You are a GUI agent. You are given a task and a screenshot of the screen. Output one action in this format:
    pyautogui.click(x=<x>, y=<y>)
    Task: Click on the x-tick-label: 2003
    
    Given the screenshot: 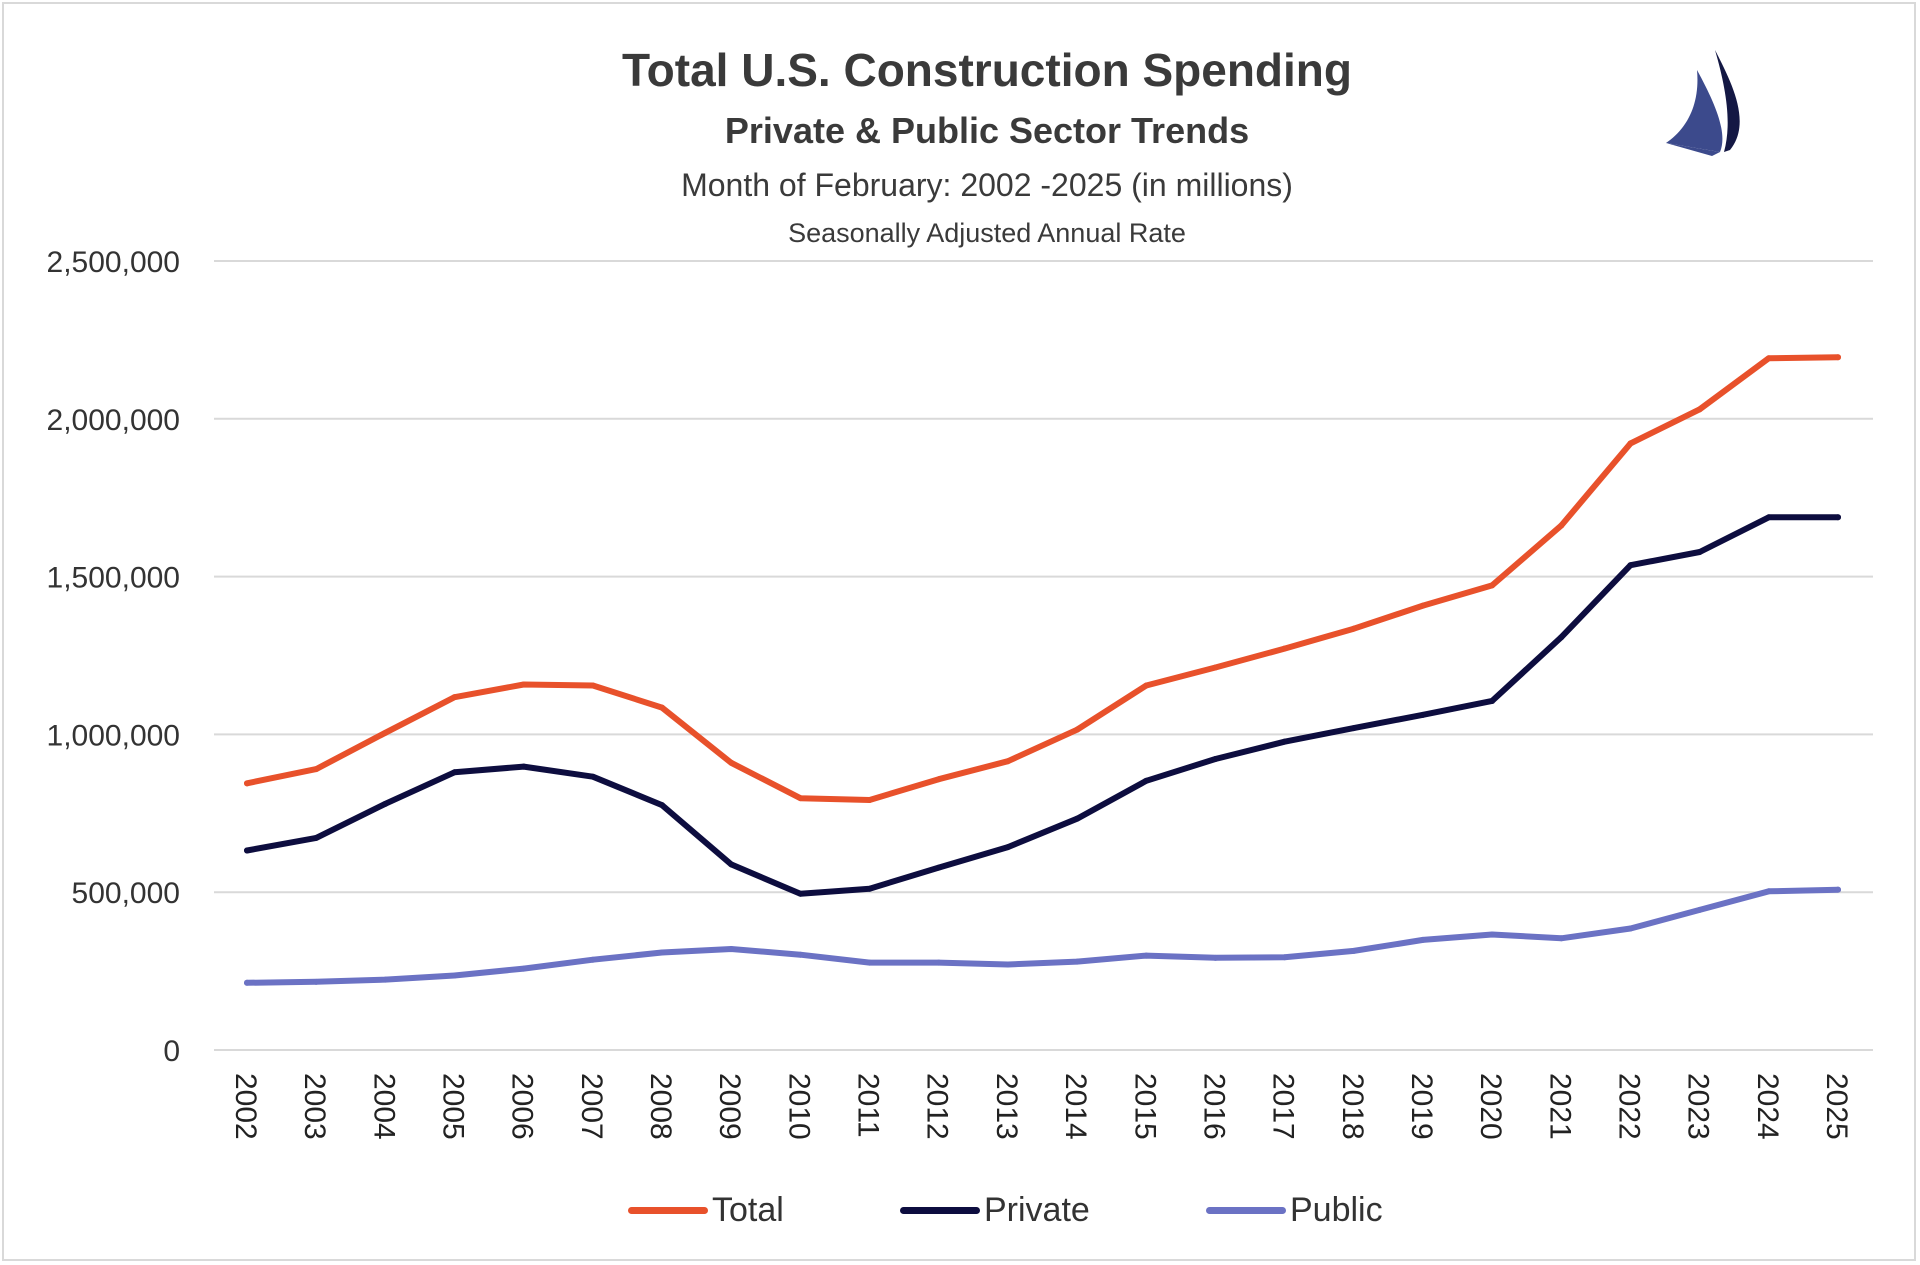 What is the action you would take?
    pyautogui.click(x=314, y=1106)
    